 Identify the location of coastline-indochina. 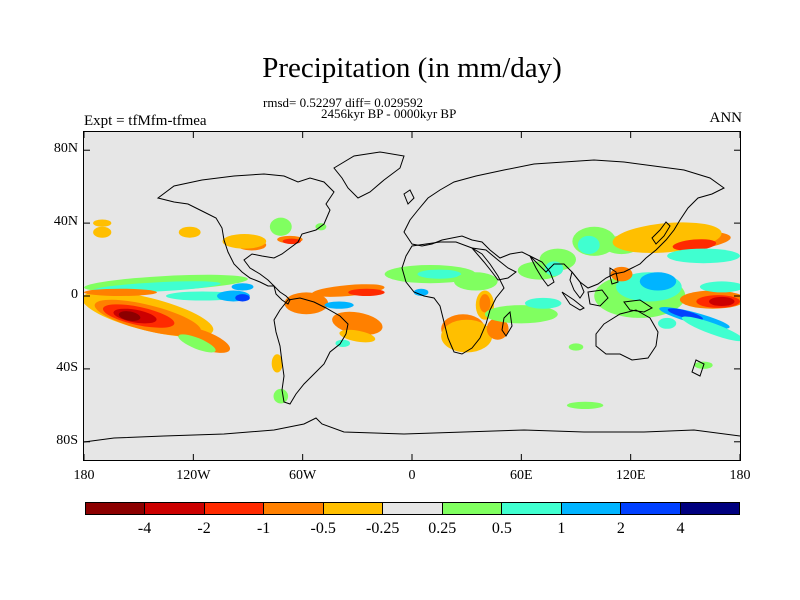
(577, 284).